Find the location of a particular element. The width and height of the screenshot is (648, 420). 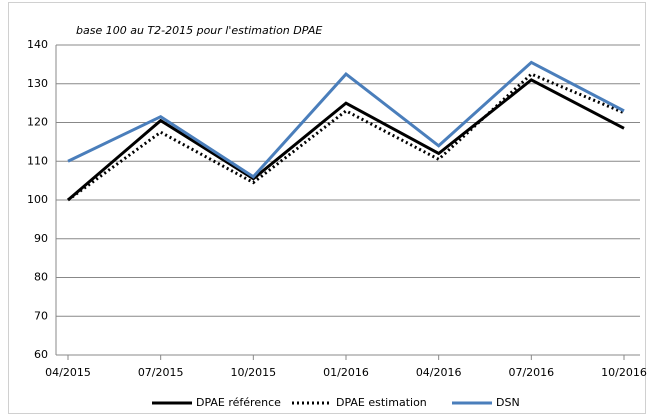

y-tick-label: 120 is located at coordinates (37, 122).